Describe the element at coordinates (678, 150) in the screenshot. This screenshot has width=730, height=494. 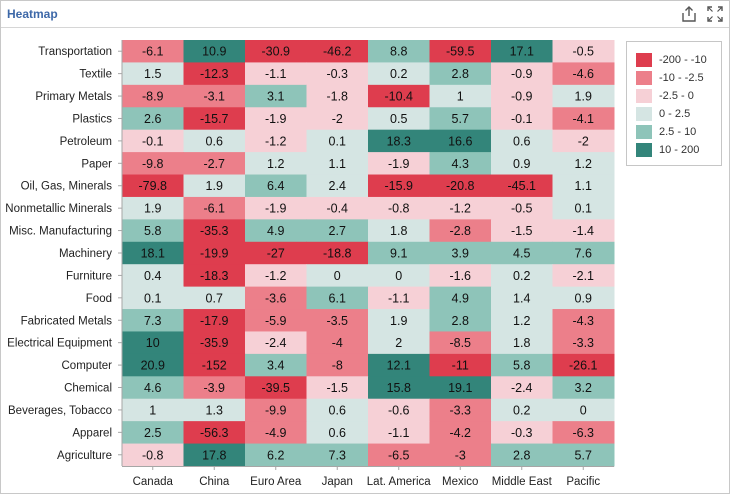
I see `legend-item: 10 - 200` at that location.